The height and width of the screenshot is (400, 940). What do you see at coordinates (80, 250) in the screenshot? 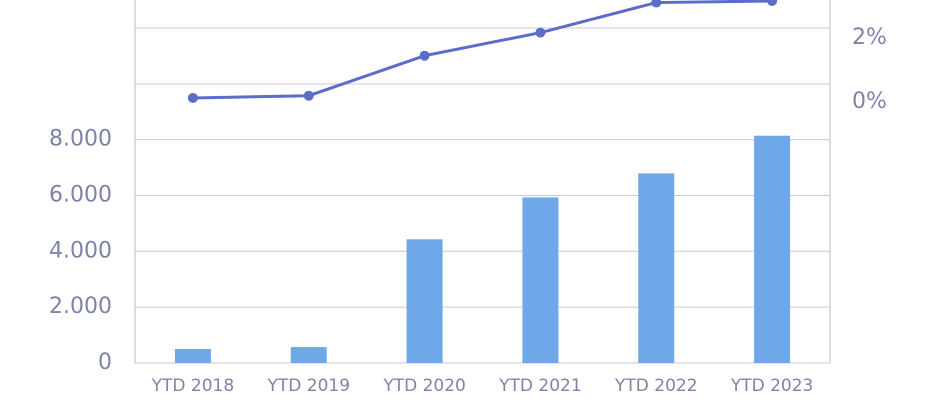
I see `y-tick-label: 4.000` at bounding box center [80, 250].